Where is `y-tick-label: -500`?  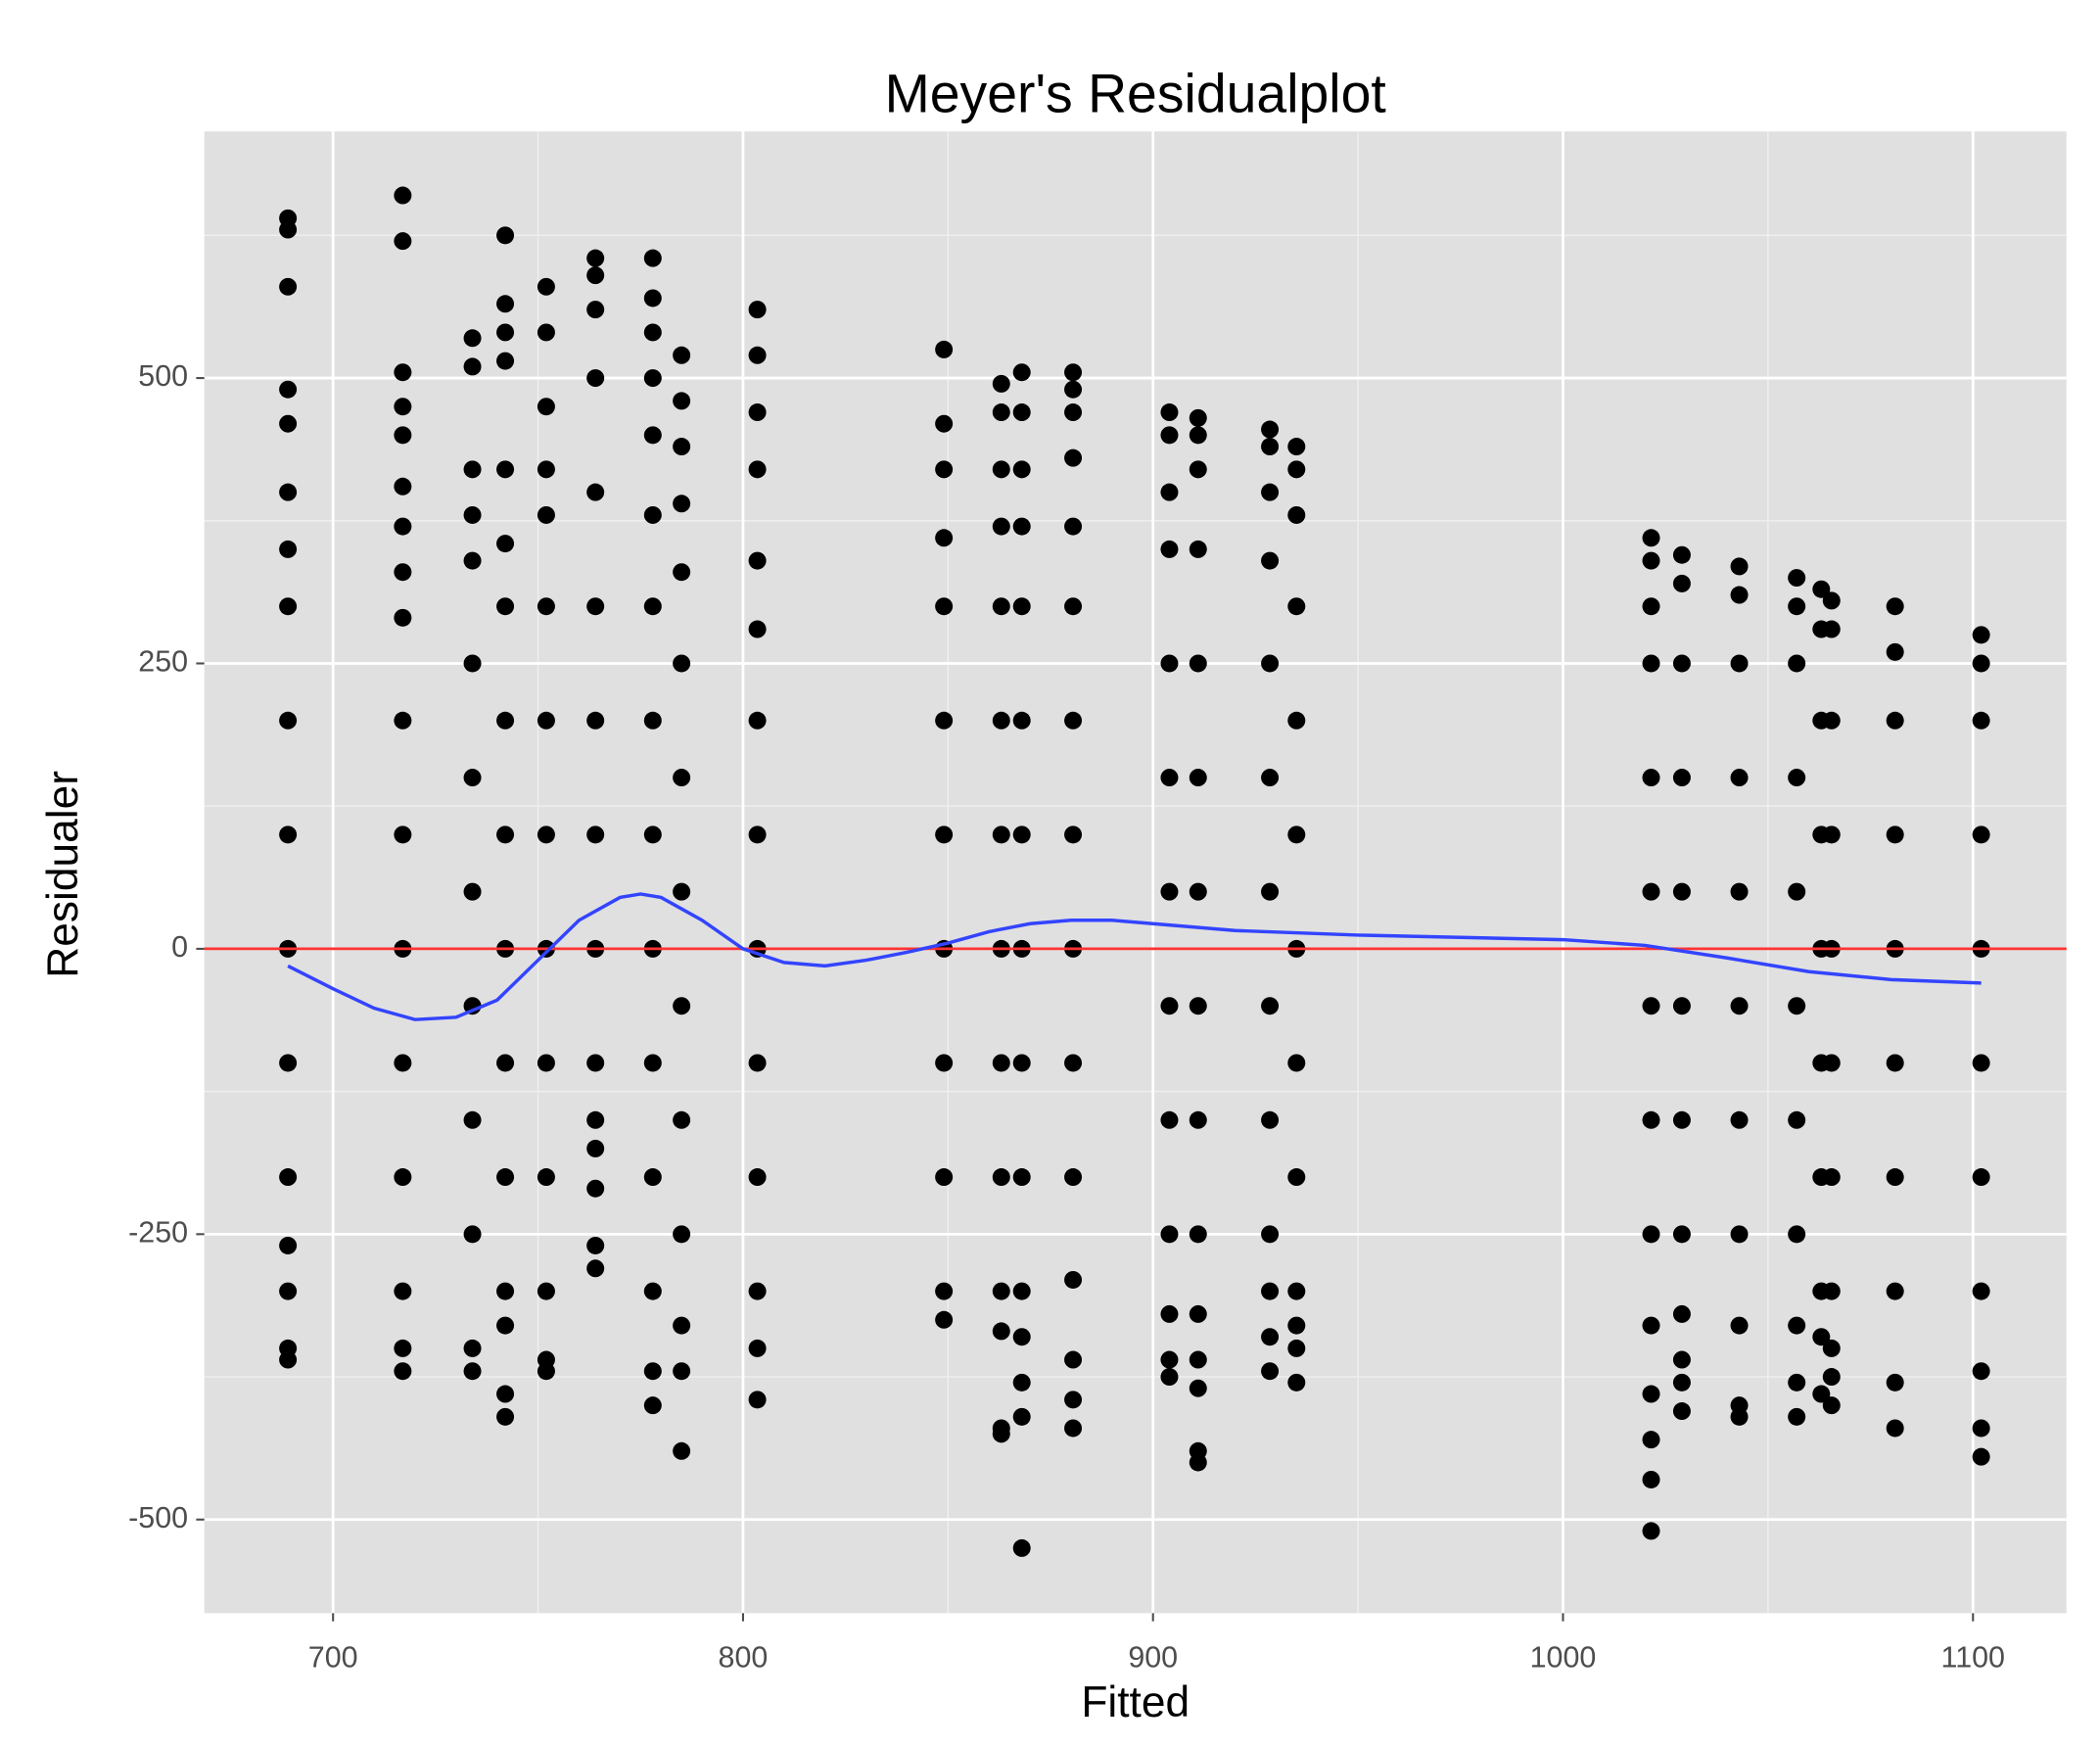
y-tick-label: -500 is located at coordinates (158, 1517).